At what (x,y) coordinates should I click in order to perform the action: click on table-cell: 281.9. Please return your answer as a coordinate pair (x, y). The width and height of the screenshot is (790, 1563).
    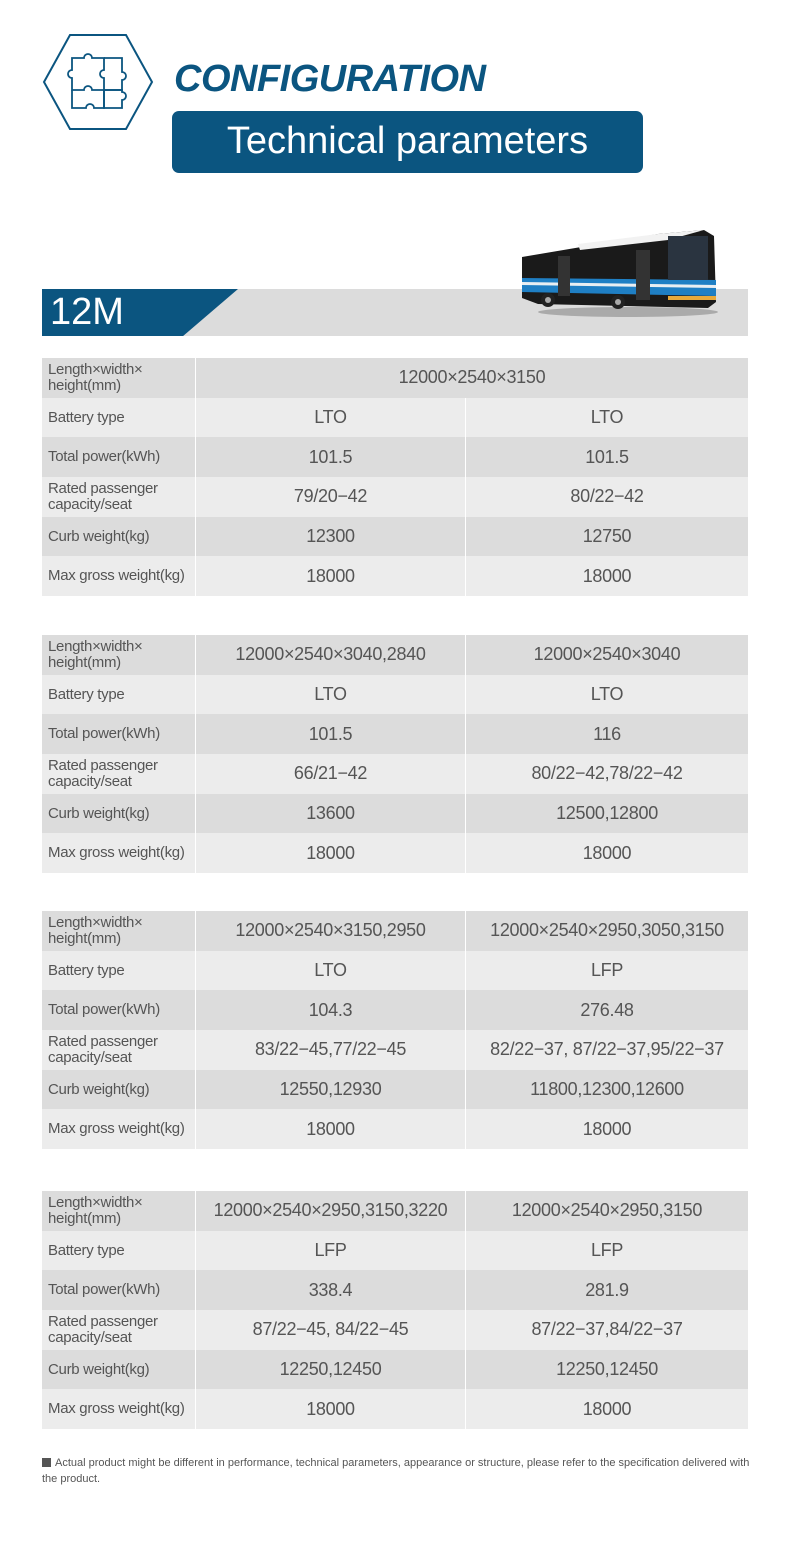
    Looking at the image, I should click on (607, 1289).